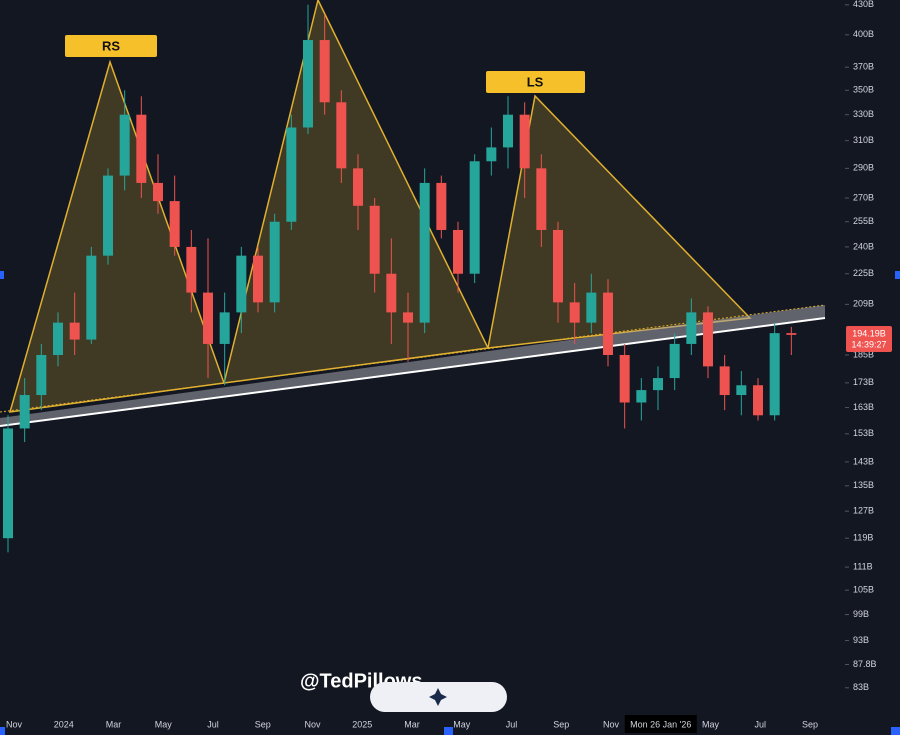 Image resolution: width=900 pixels, height=735 pixels. Describe the element at coordinates (64, 724) in the screenshot. I see `x-tick-label: 2024` at that location.